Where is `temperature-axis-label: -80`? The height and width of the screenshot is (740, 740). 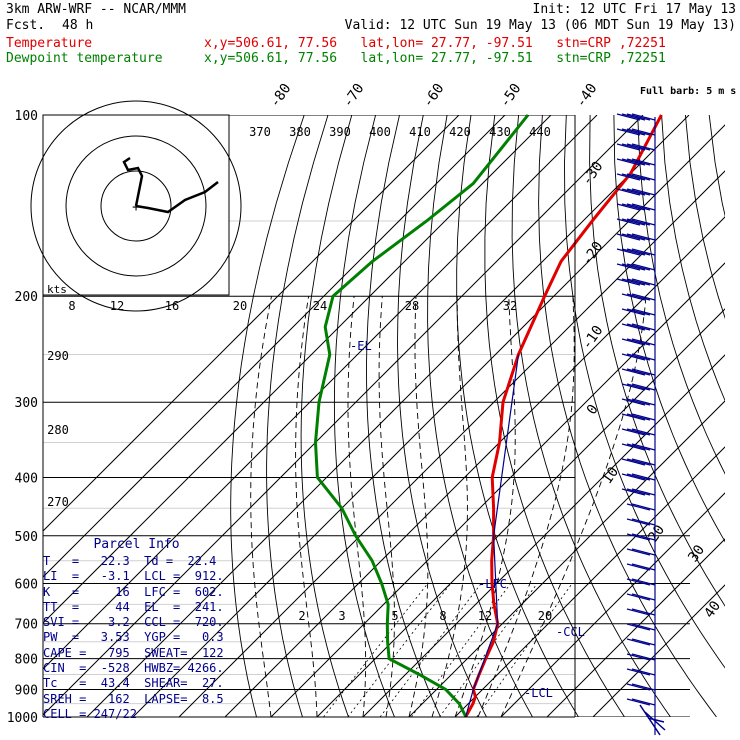
temperature-axis-label: -80 is located at coordinates (281, 96).